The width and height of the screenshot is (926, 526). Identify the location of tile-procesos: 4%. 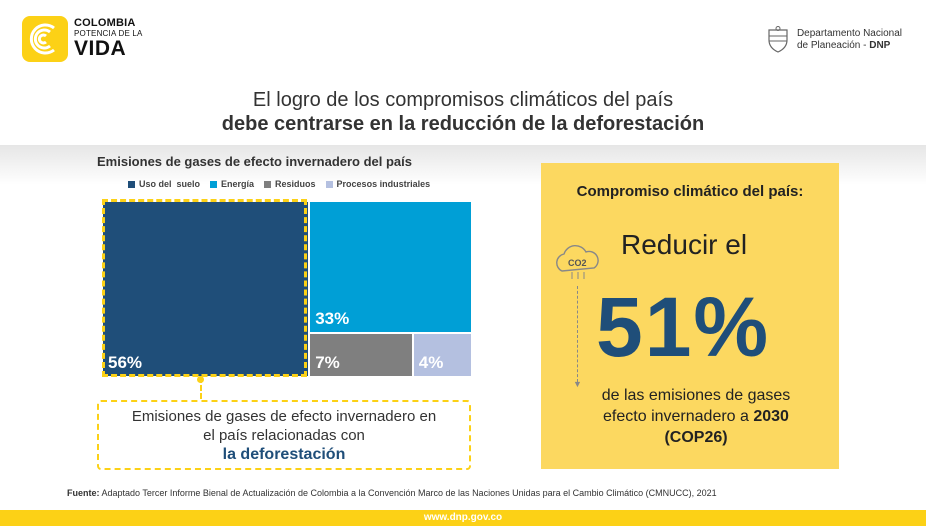
(442, 355).